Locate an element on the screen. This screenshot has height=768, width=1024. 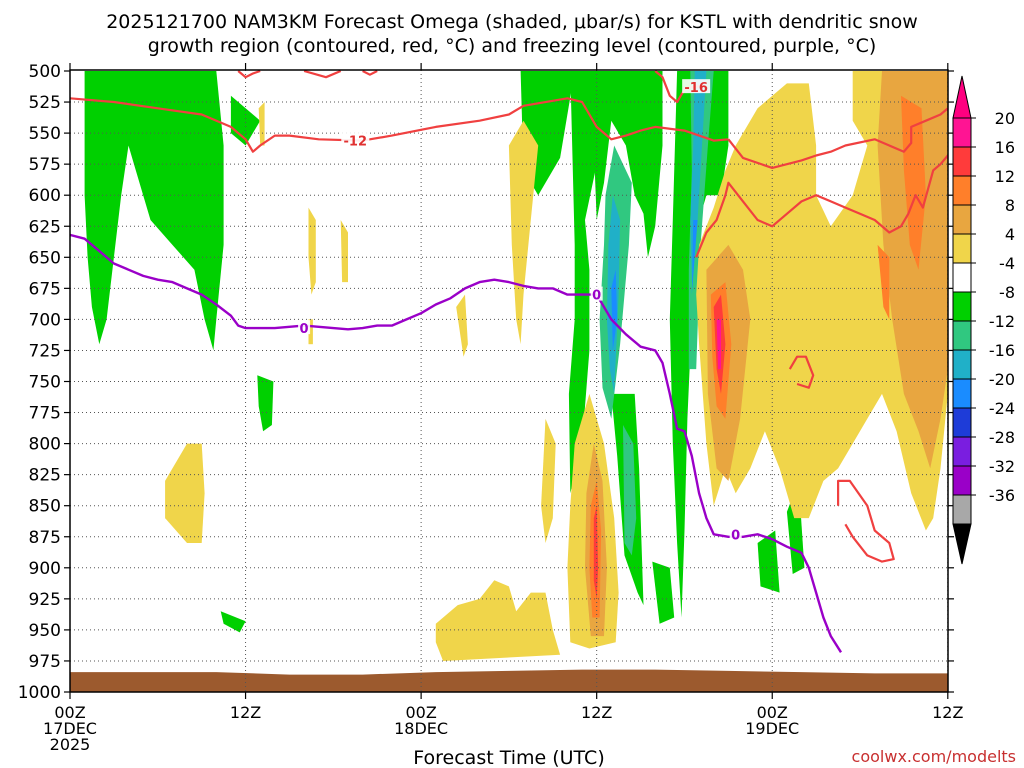
colorbar-label: -12 is located at coordinates (1002, 321).